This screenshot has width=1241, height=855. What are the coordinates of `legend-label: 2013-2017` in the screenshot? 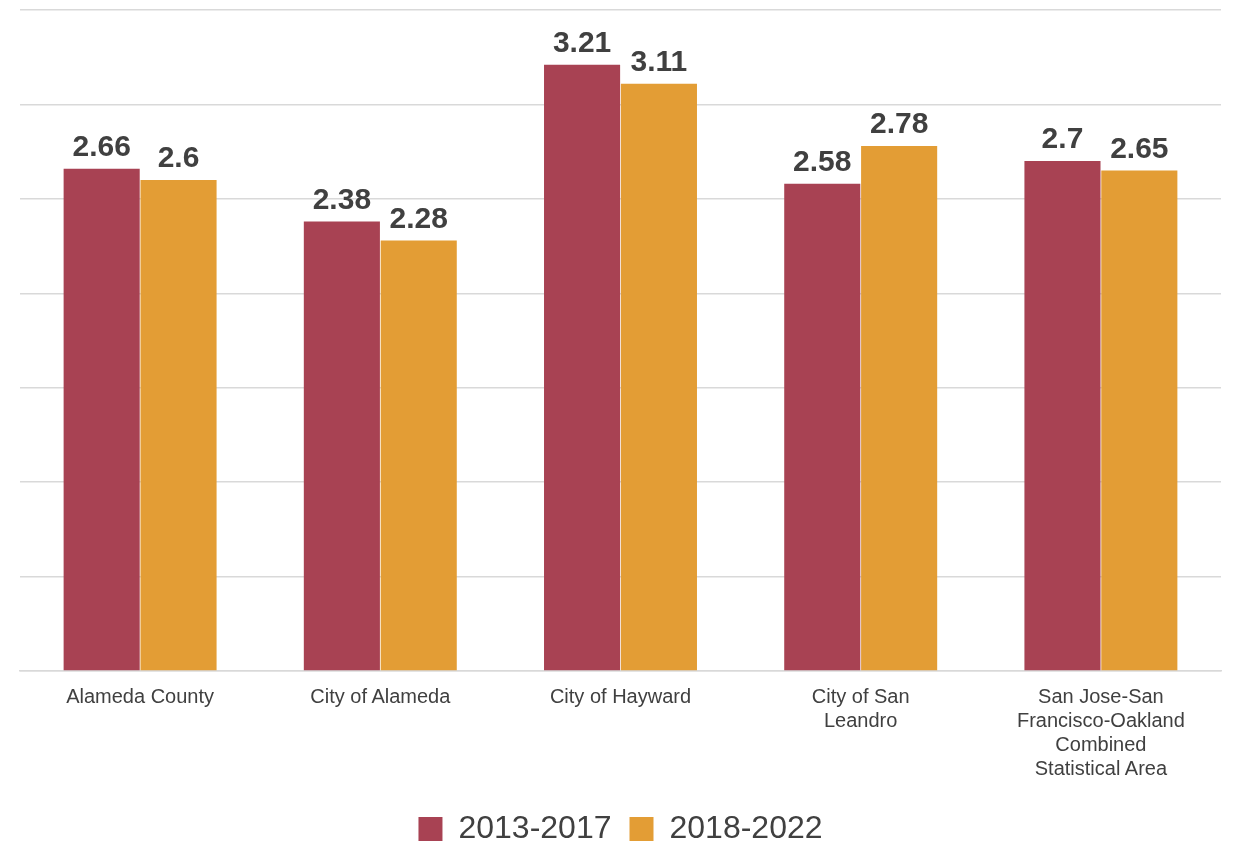 It's located at (535, 826).